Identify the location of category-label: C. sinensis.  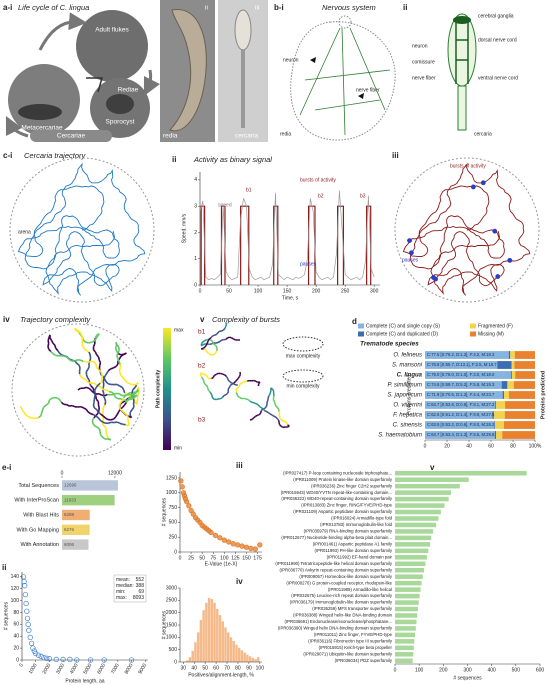
(407, 426).